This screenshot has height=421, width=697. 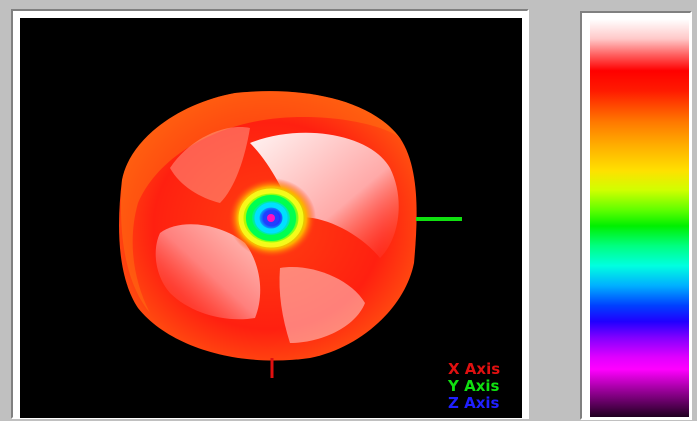 What do you see at coordinates (639, 218) in the screenshot?
I see `colorbar` at bounding box center [639, 218].